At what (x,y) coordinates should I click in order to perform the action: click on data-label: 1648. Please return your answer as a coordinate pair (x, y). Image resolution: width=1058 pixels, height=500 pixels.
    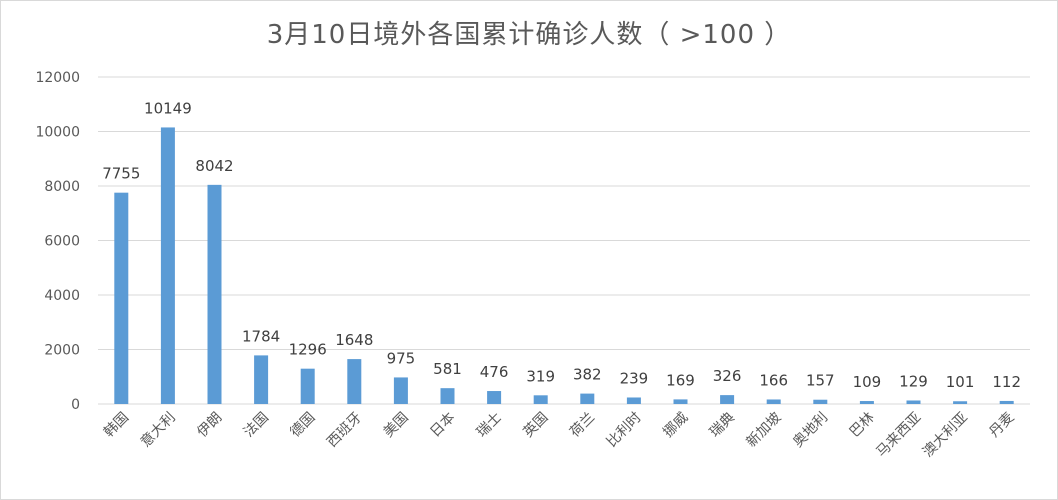
    Looking at the image, I should click on (354, 340).